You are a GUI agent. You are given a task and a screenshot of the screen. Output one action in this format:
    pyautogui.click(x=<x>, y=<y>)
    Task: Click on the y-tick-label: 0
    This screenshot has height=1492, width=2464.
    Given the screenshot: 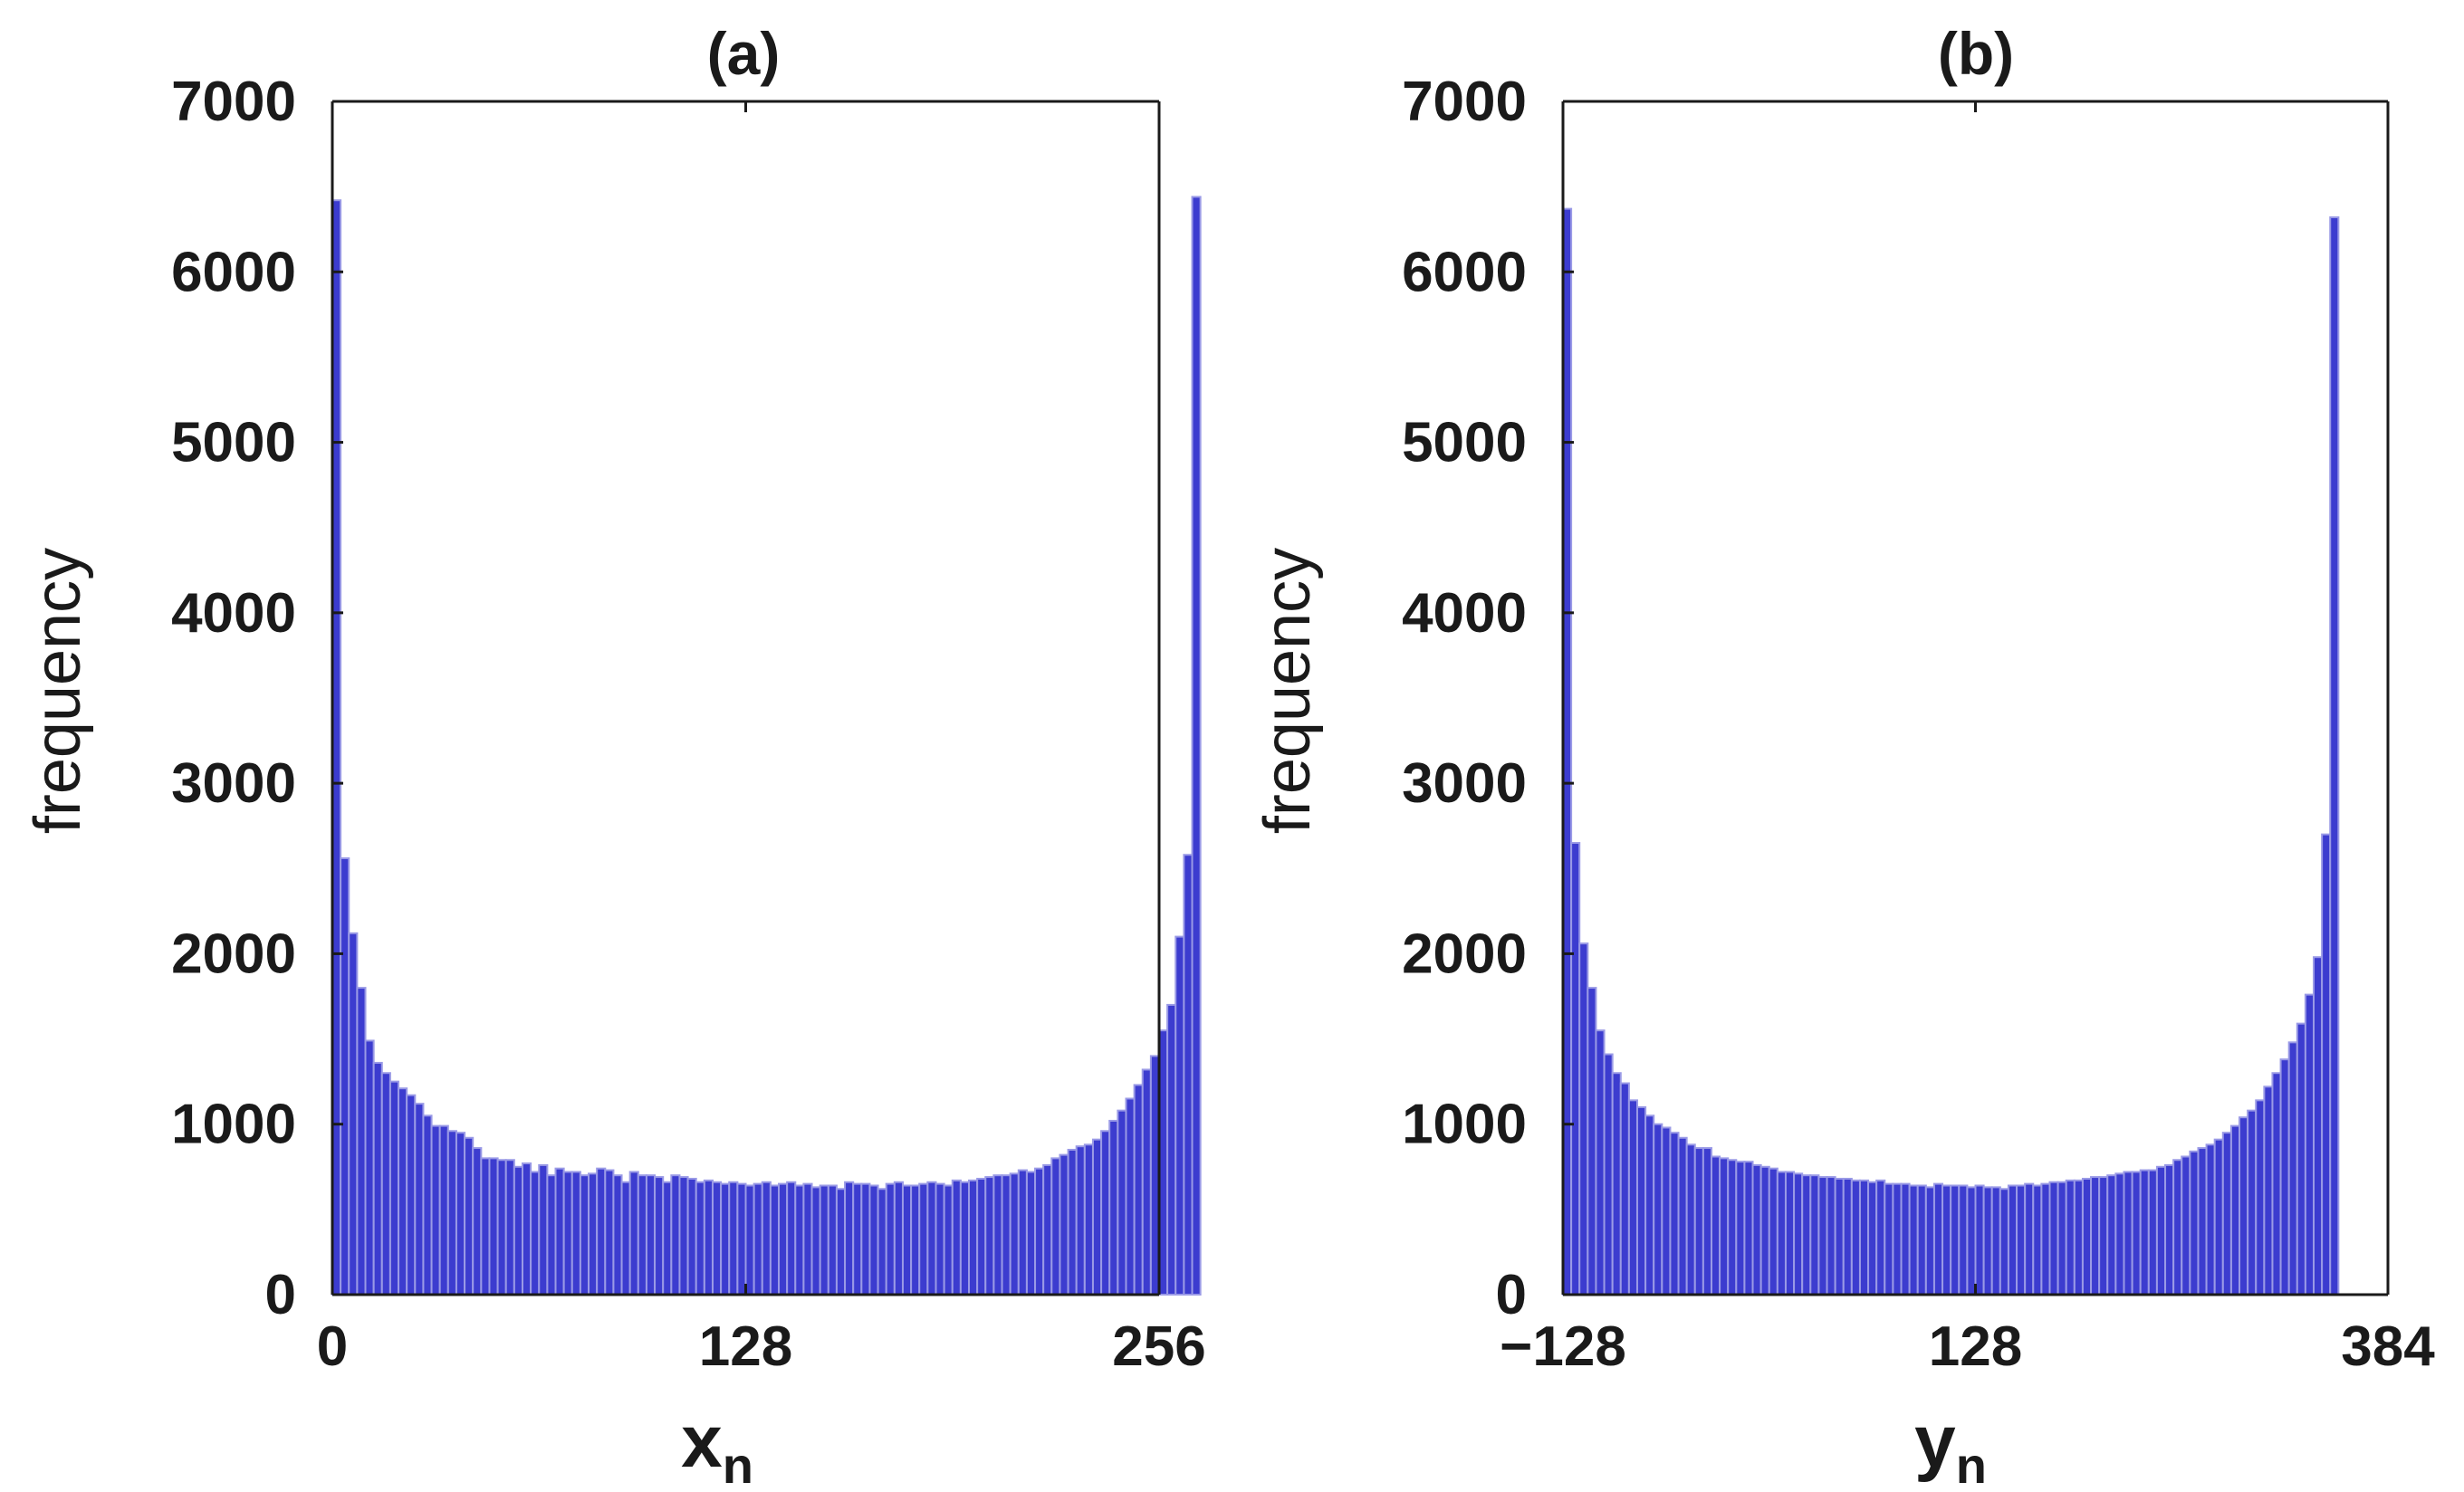 What is the action you would take?
    pyautogui.click(x=1511, y=1295)
    